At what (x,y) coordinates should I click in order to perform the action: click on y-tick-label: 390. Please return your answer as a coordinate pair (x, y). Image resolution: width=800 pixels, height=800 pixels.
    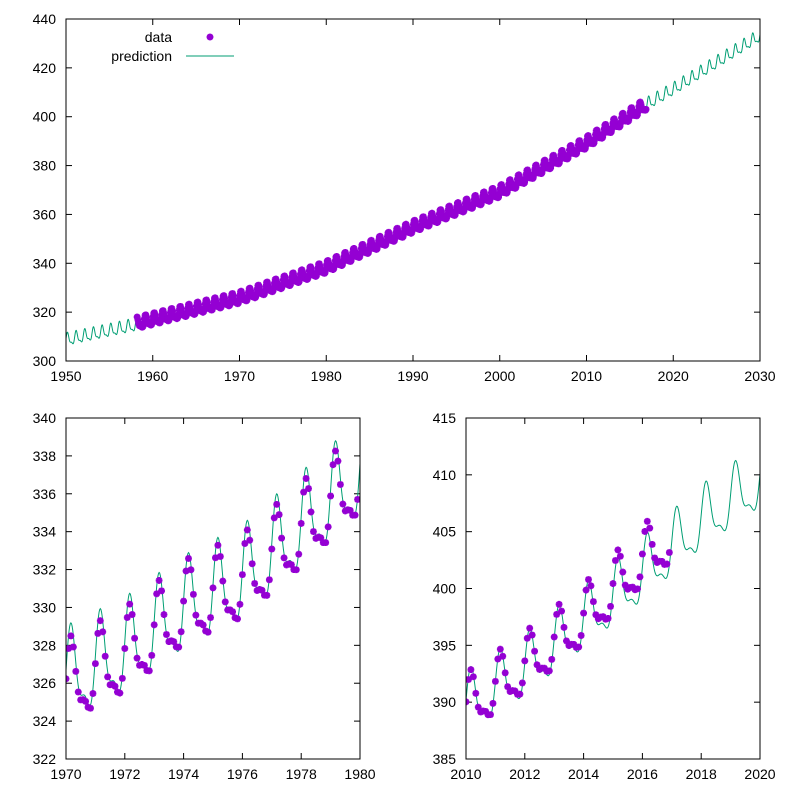
    Looking at the image, I should click on (445, 702).